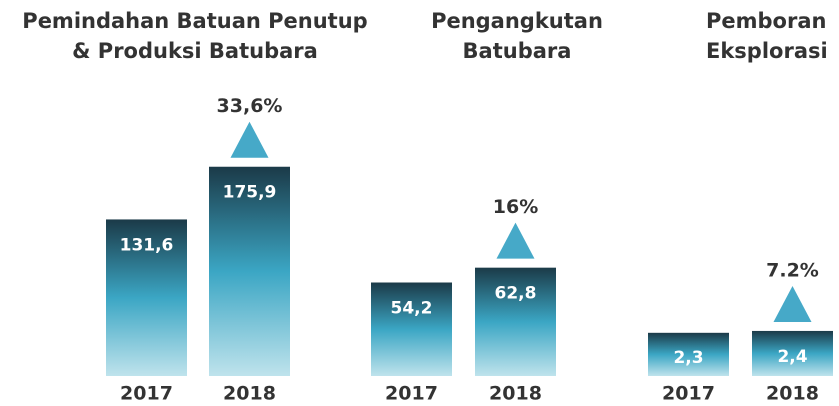 This screenshot has height=406, width=839. Describe the element at coordinates (516, 294) in the screenshot. I see `value-label: 62,8` at that location.